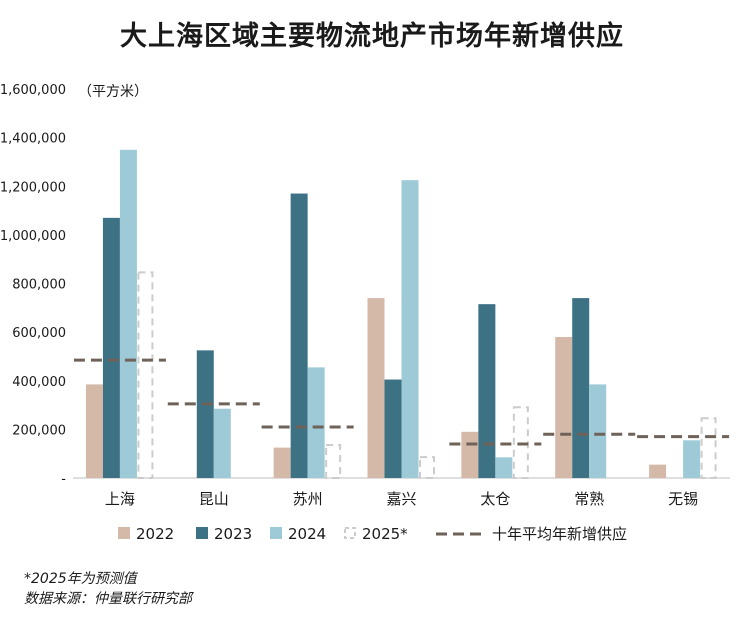  What do you see at coordinates (307, 534) in the screenshot?
I see `legend-label: 2024` at bounding box center [307, 534].